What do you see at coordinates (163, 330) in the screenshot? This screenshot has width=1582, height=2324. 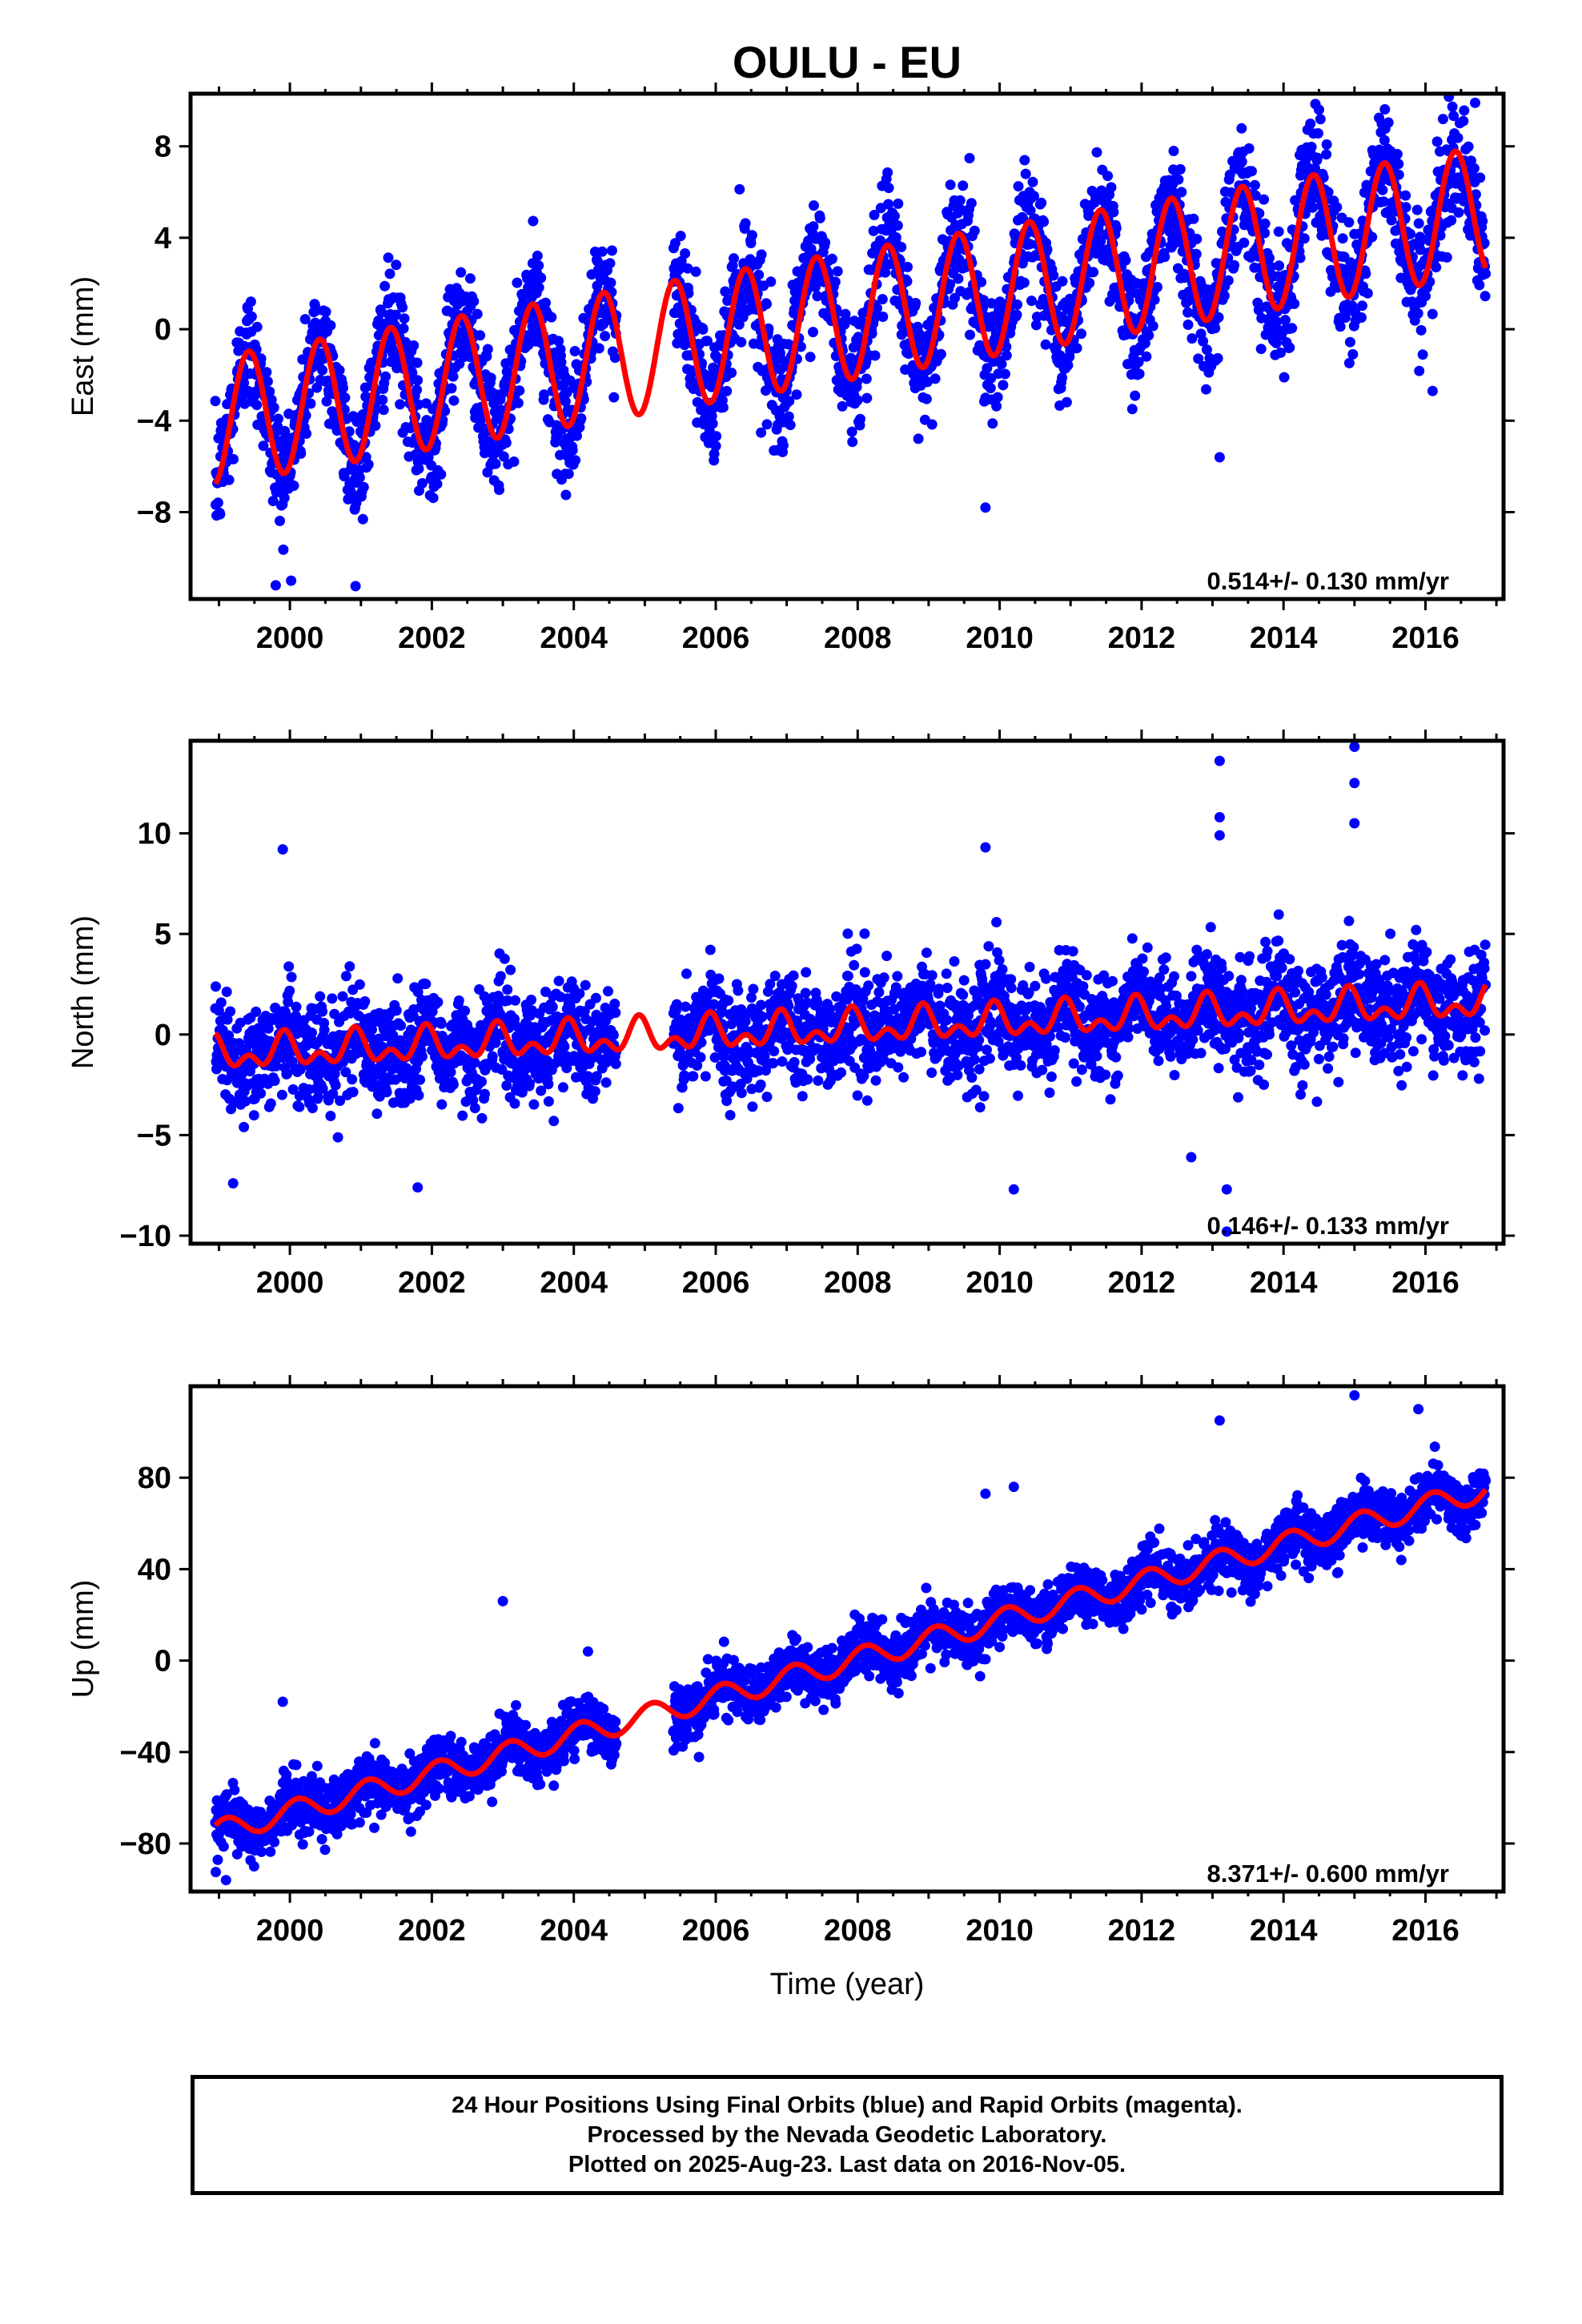 I see `y-tick-label: 0` at bounding box center [163, 330].